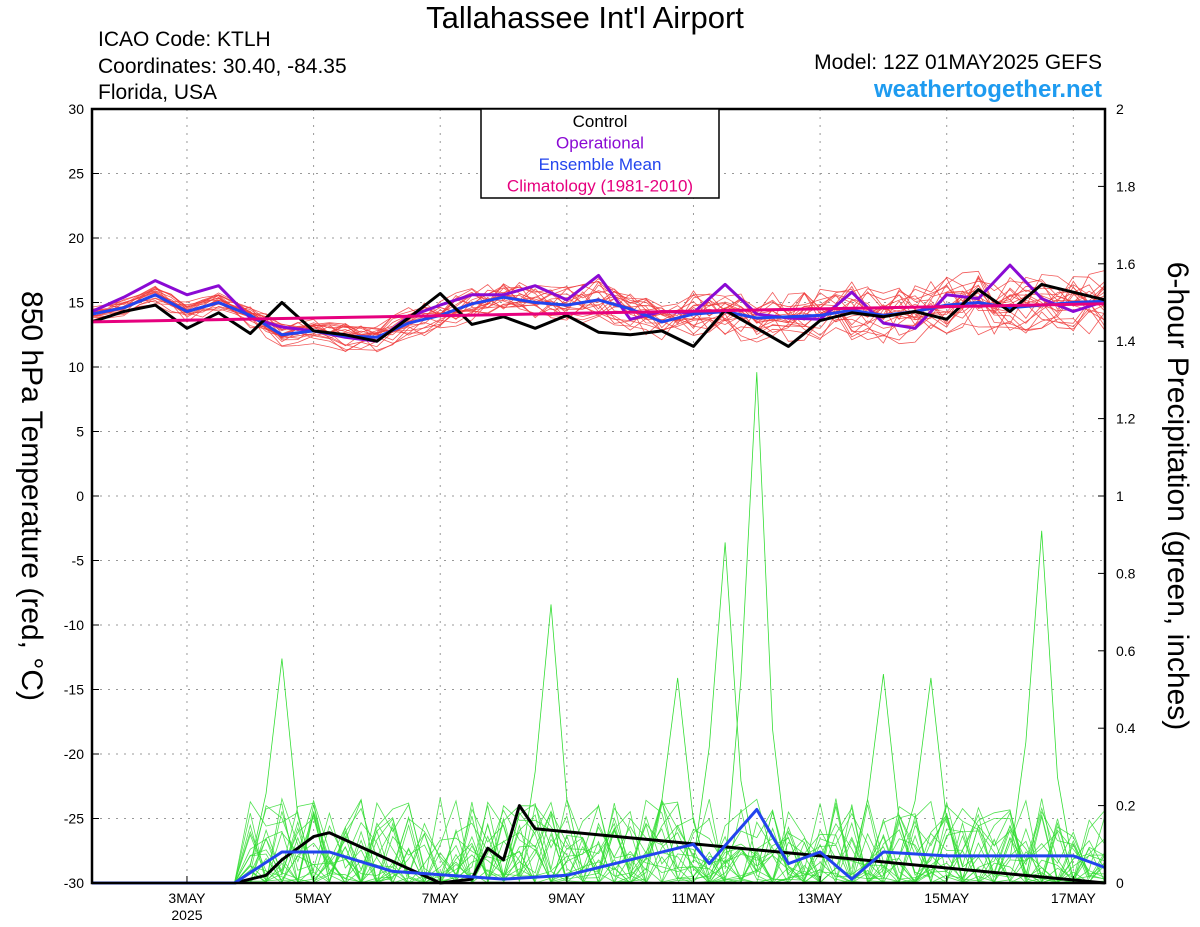 This screenshot has width=1200, height=927. What do you see at coordinates (1126, 264) in the screenshot?
I see `y2-tick-label: 1.6` at bounding box center [1126, 264].